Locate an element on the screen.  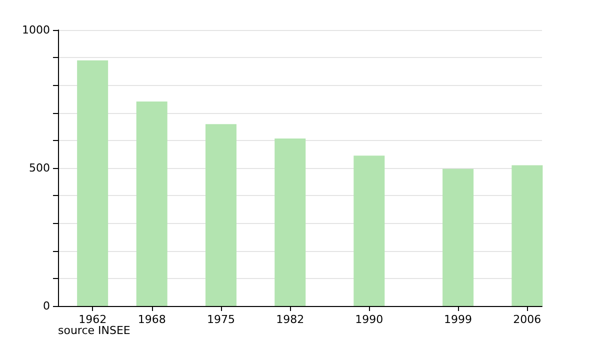
x-tick-label: 1975 is located at coordinates (220, 319).